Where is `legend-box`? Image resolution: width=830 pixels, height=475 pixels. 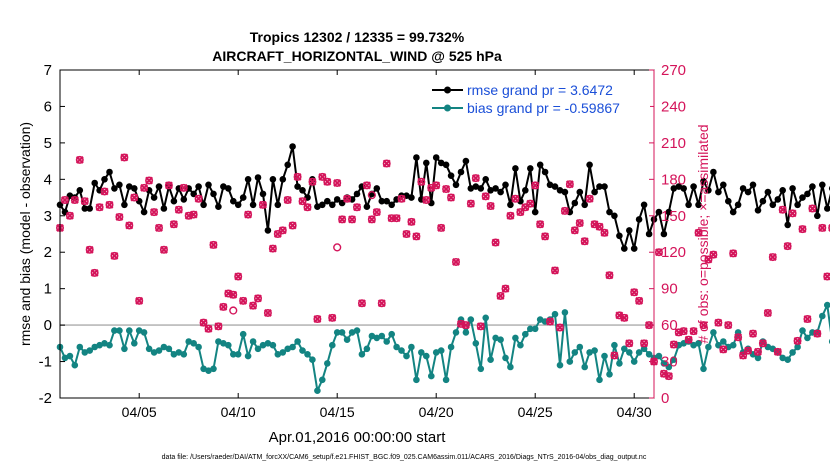
legend-box is located at coordinates (539, 98).